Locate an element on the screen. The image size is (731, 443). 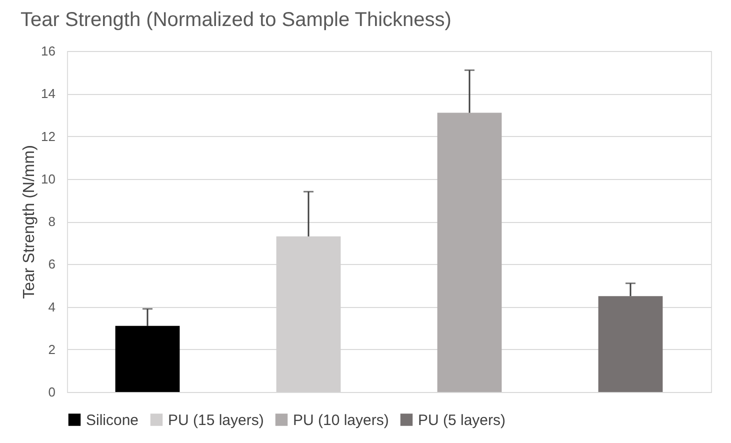
y-tick-label: 14 is located at coordinates (48, 94).